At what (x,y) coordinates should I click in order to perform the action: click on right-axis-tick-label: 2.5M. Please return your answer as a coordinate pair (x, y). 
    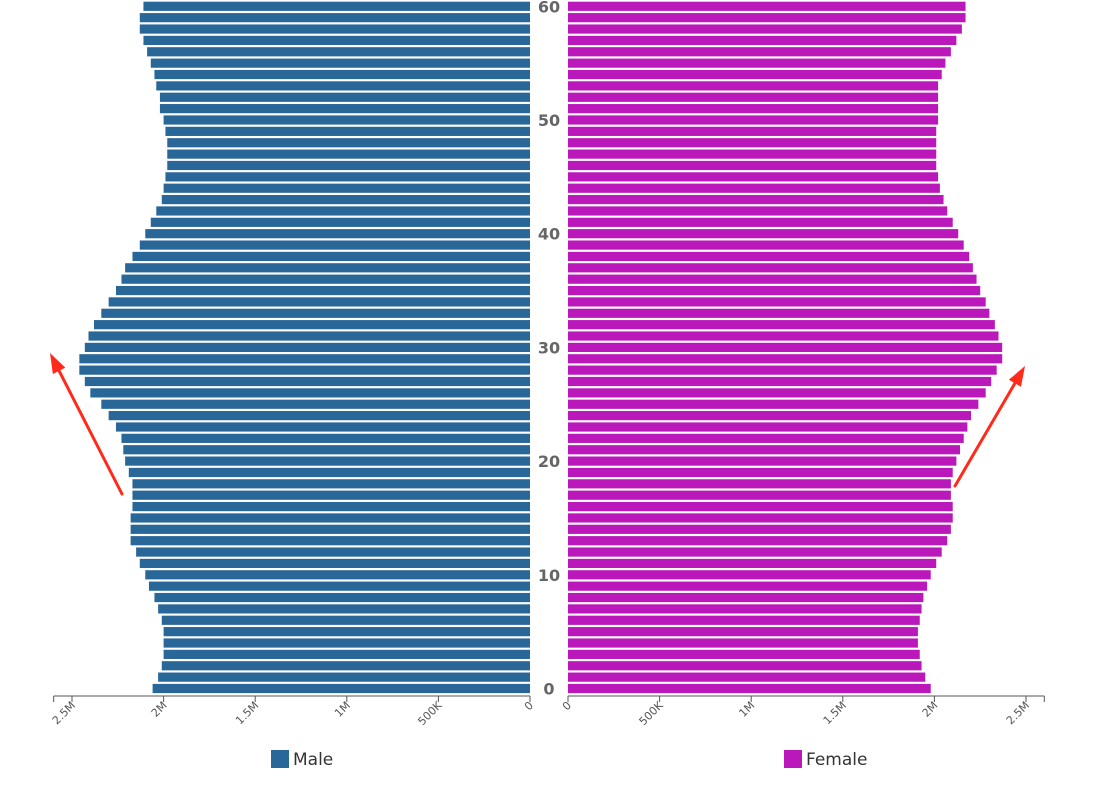
    Looking at the image, I should click on (1018, 713).